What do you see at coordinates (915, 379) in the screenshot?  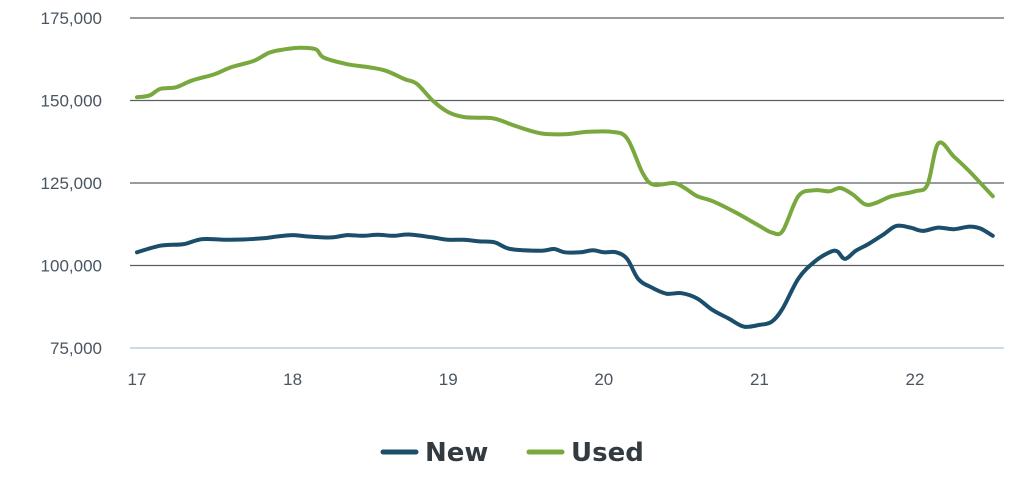 I see `x-tick-label: 22` at bounding box center [915, 379].